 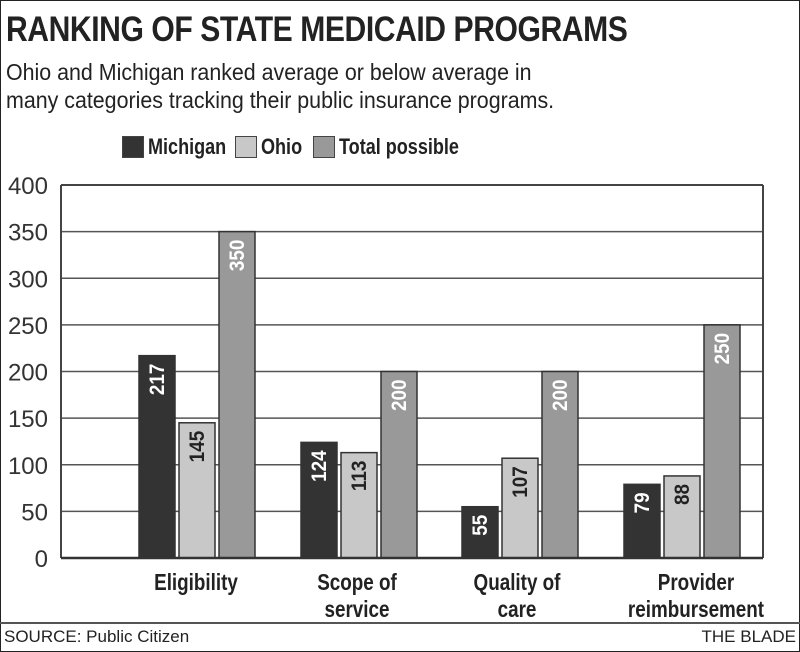 I want to click on x-category-label: service, so click(x=357, y=609).